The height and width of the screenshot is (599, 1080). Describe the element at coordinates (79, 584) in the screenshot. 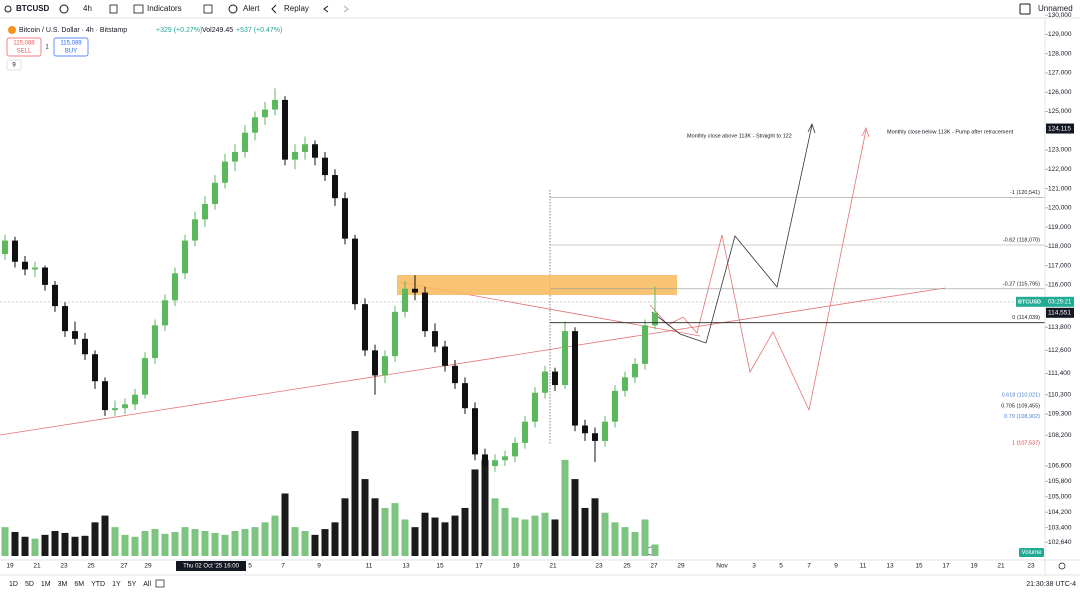

I see `range-button: 6M` at that location.